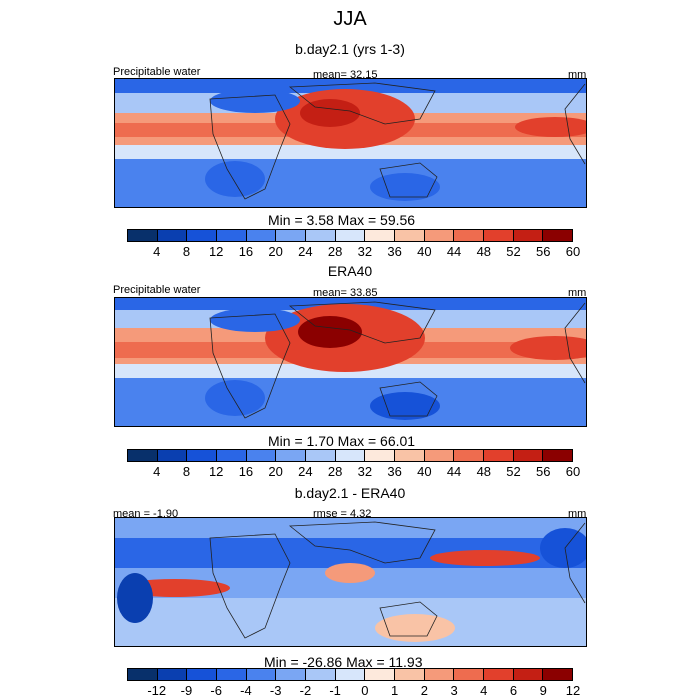 Image resolution: width=700 pixels, height=700 pixels. I want to click on panel-3-minmax: Min = -26.86 Max = 11.93, so click(343, 662).